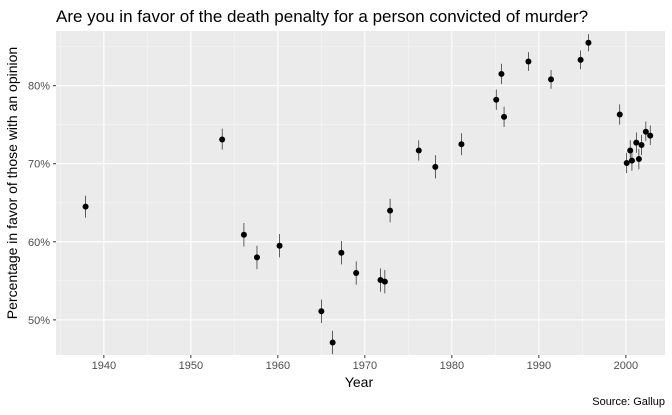  Describe the element at coordinates (628, 402) in the screenshot. I see `source-caption: Source: Gallup` at that location.